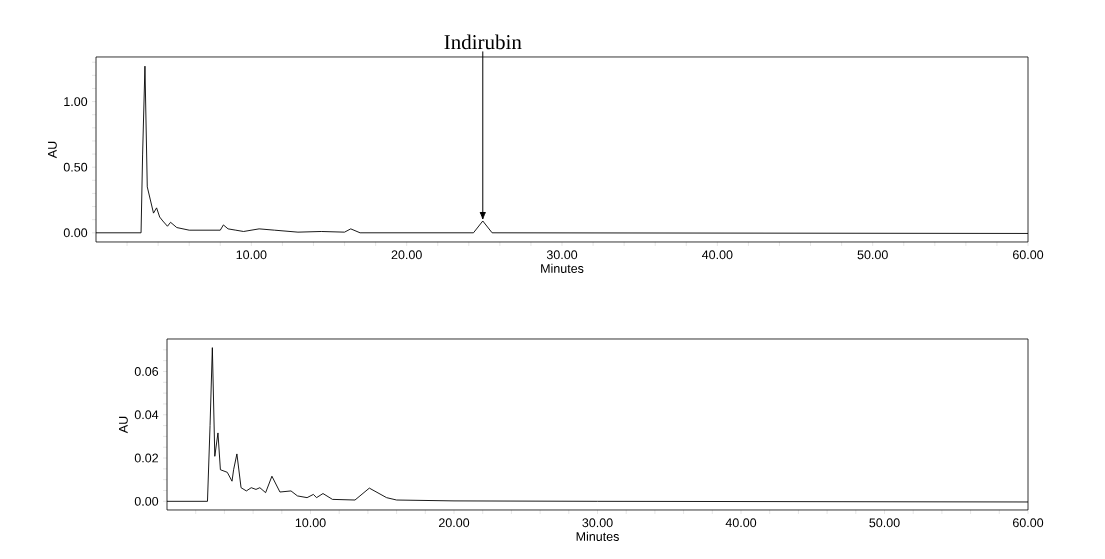 The image size is (1105, 559). I want to click on y-tick-label: 0.06, so click(146, 371).